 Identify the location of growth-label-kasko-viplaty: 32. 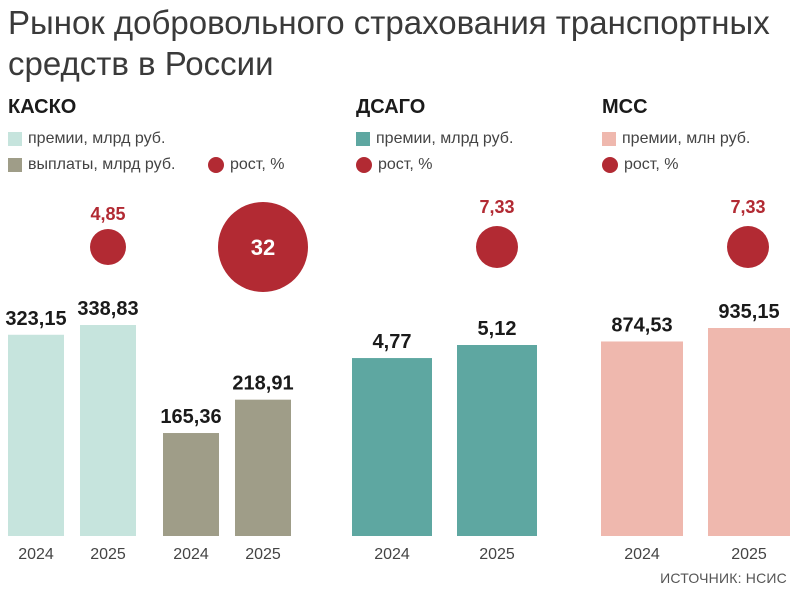
(263, 247).